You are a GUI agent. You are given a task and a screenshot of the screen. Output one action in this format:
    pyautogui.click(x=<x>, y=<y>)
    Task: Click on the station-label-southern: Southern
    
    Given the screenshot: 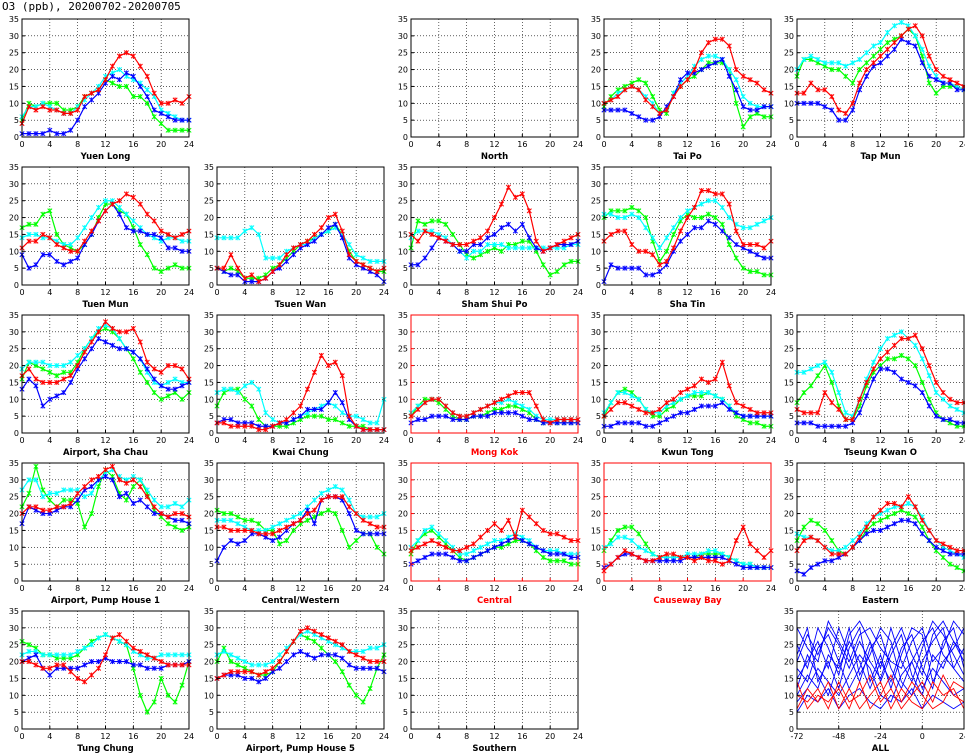 What is the action you would take?
    pyautogui.click(x=494, y=749)
    